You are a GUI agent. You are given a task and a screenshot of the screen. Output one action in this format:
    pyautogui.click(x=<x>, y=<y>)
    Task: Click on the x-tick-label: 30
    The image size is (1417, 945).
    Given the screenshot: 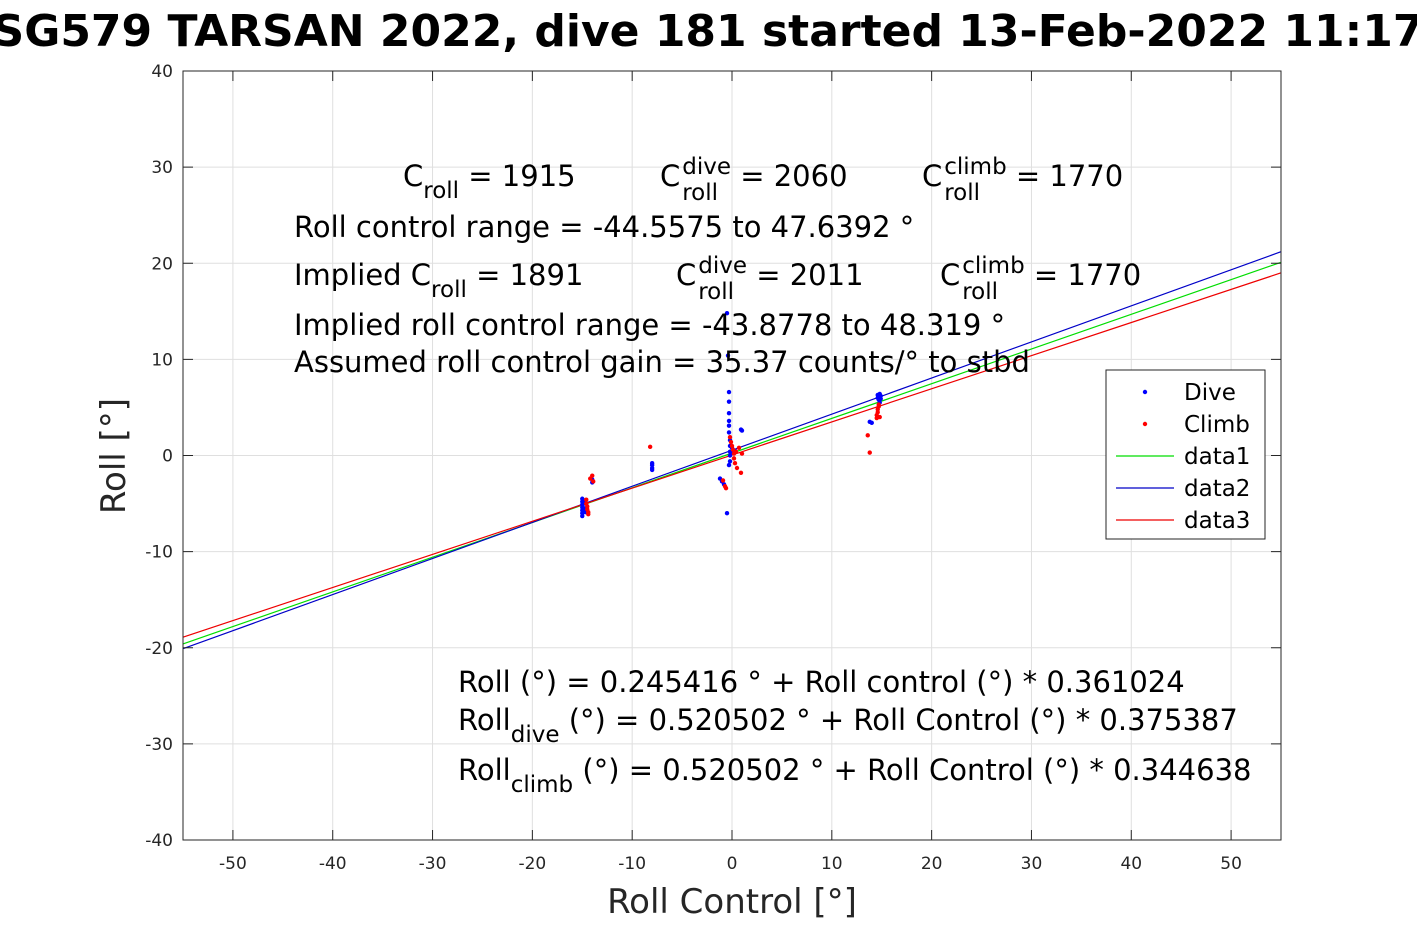 What is the action you would take?
    pyautogui.click(x=1032, y=864)
    